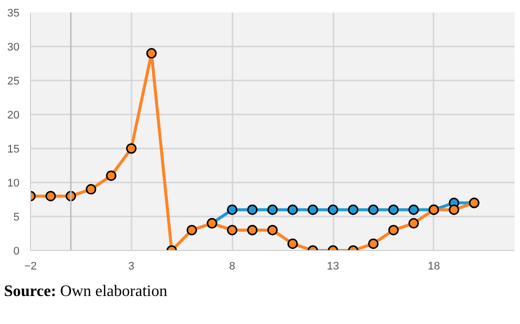 The width and height of the screenshot is (520, 324). I want to click on y-tick-label: 25, so click(13, 82).